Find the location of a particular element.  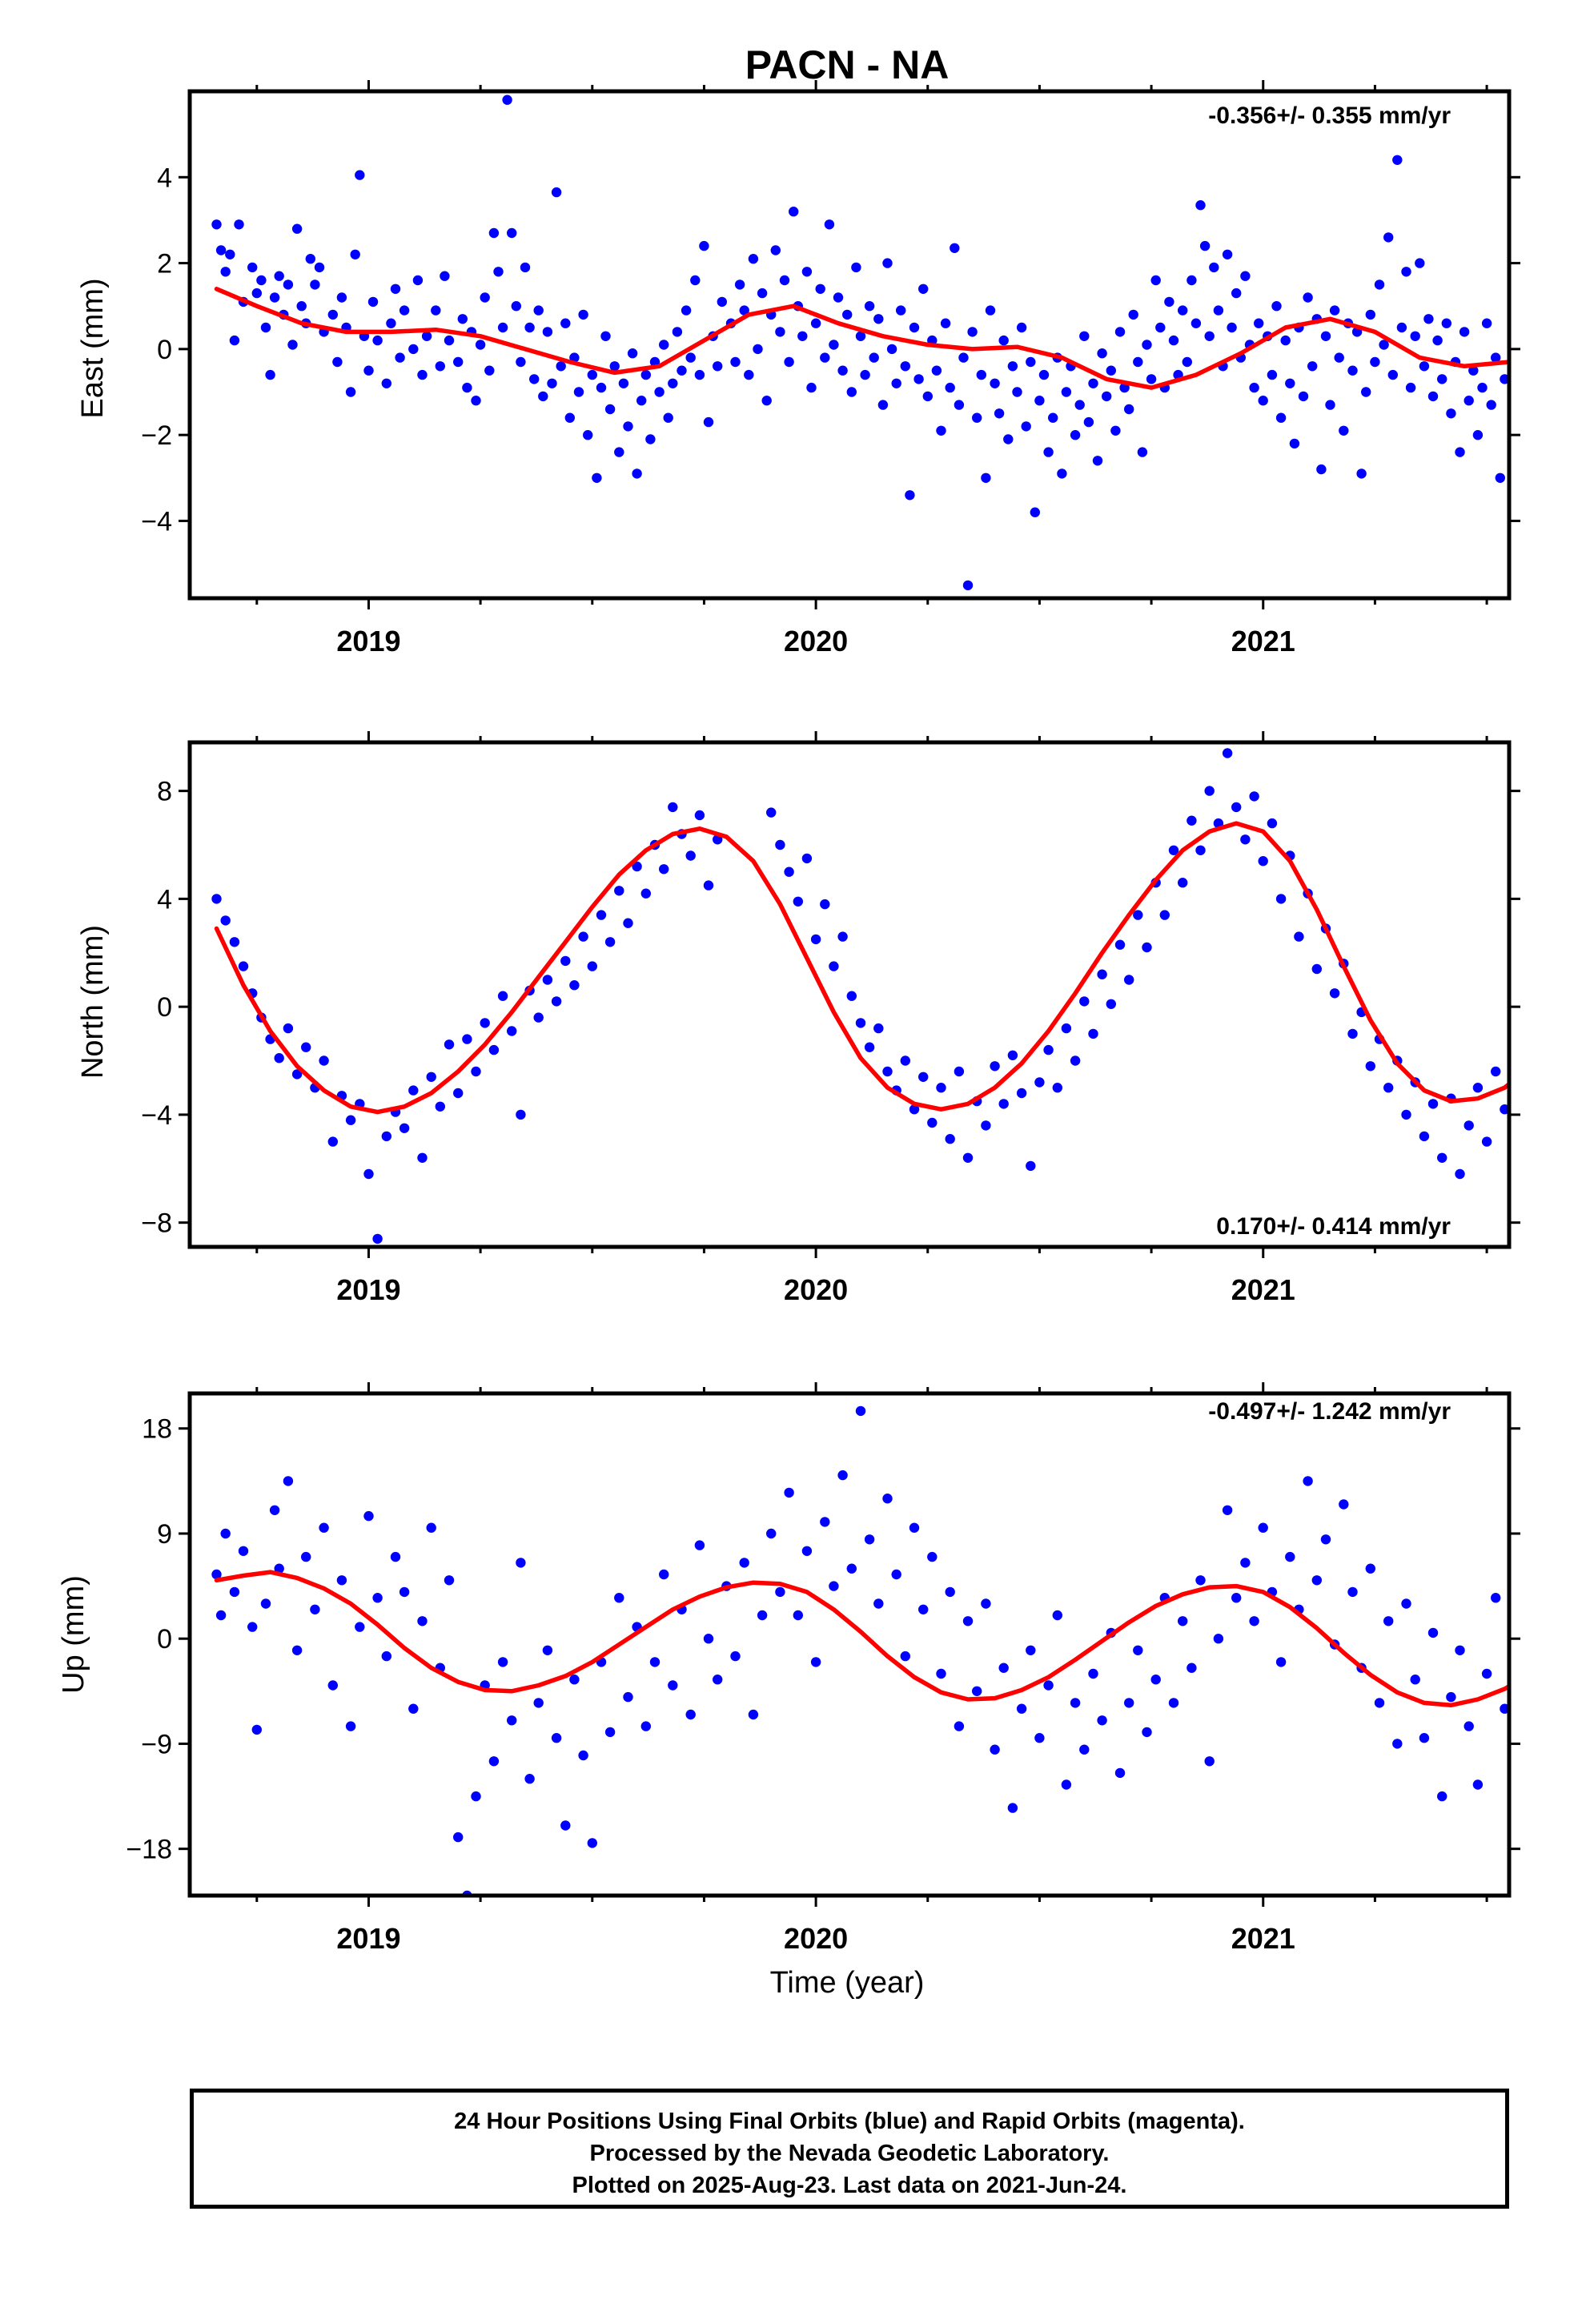

x-tick-label: 2021 is located at coordinates (1263, 1289).